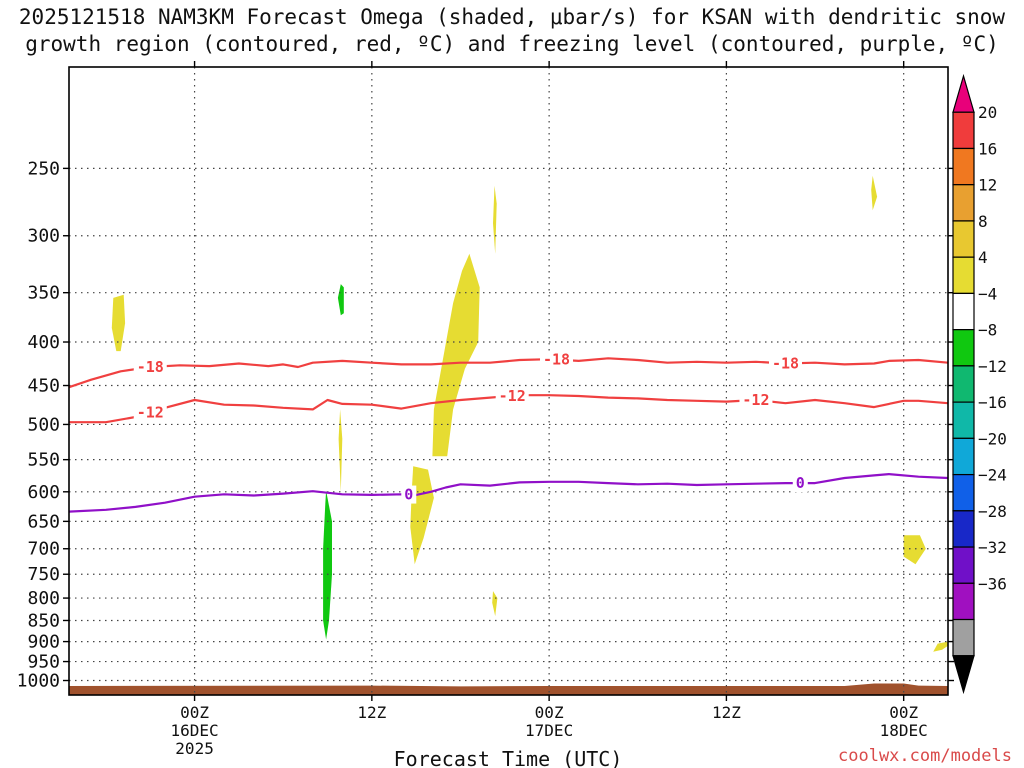 This screenshot has width=1024, height=768. What do you see at coordinates (43, 521) in the screenshot?
I see `y-tick-label: 650` at bounding box center [43, 521].